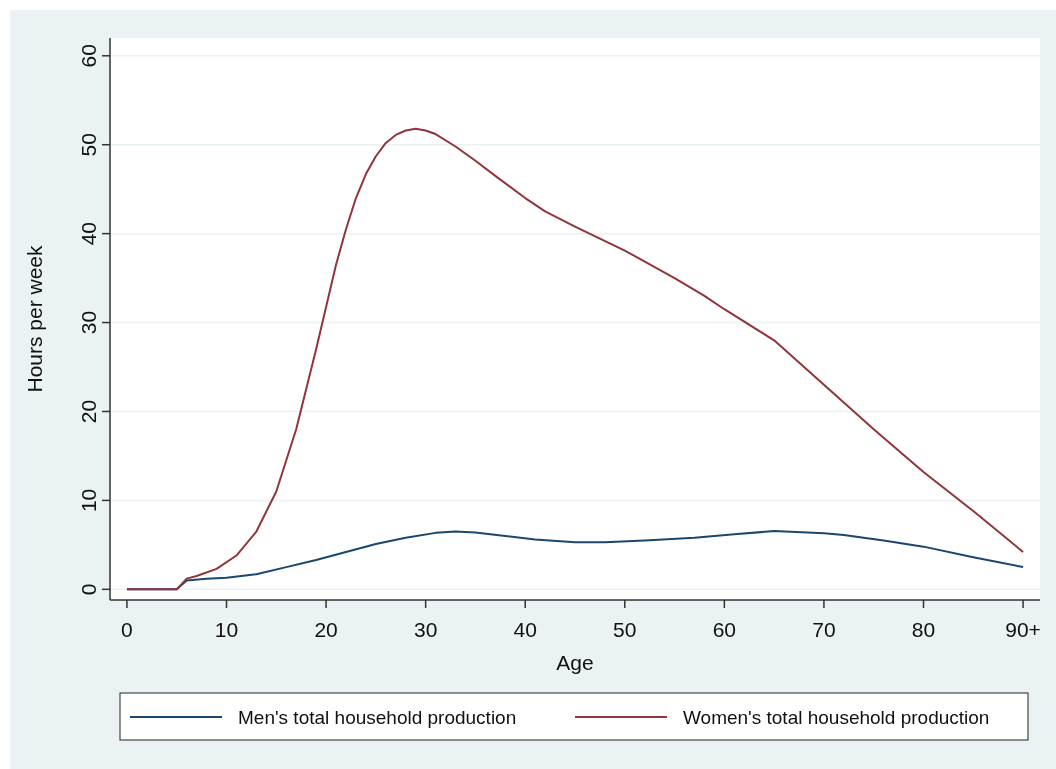 This screenshot has width=1056, height=769. I want to click on legend-label: Men's total household production, so click(377, 717).